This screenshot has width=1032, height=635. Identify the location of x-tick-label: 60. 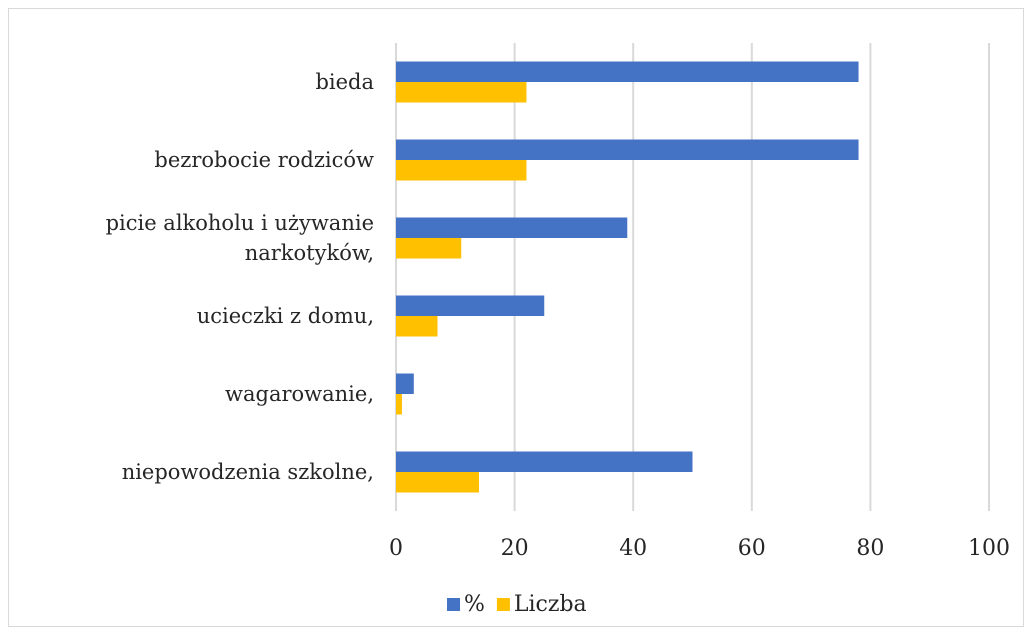
(752, 548).